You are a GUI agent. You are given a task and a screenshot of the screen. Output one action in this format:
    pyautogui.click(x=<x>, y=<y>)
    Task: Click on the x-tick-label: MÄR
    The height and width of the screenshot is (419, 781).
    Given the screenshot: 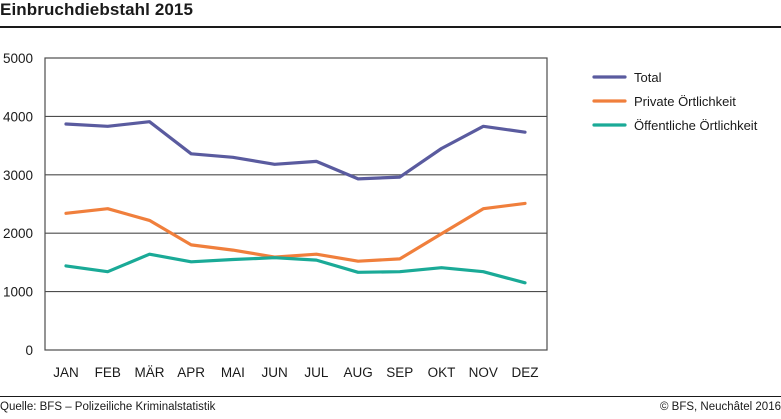 What is the action you would take?
    pyautogui.click(x=149, y=372)
    